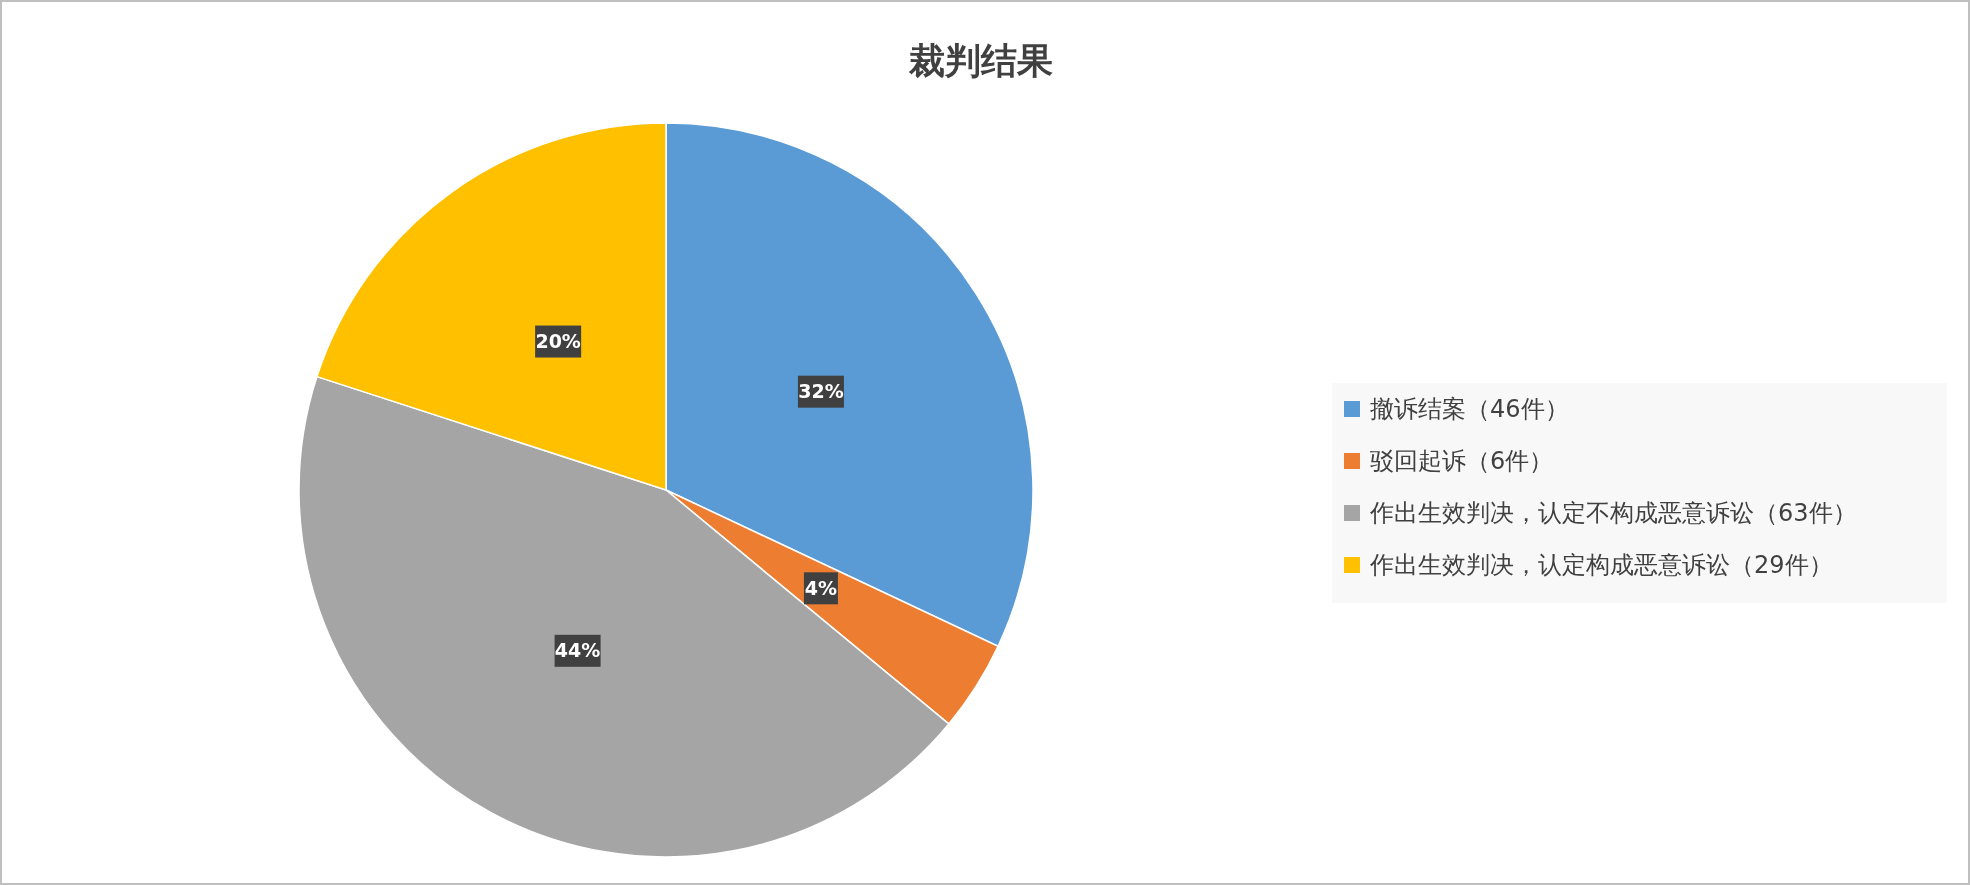  Describe the element at coordinates (1613, 513) in the screenshot. I see `legend-label: 作出生效判决，认定不构成恶意诉讼（63件）` at that location.